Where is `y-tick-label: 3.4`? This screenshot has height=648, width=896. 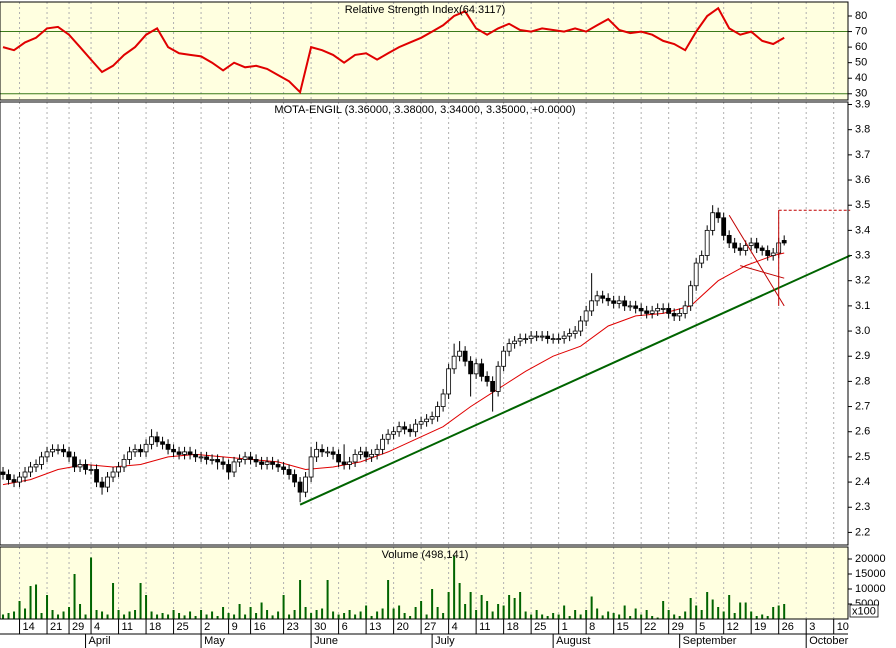 y-tick-label: 3.4 is located at coordinates (862, 230).